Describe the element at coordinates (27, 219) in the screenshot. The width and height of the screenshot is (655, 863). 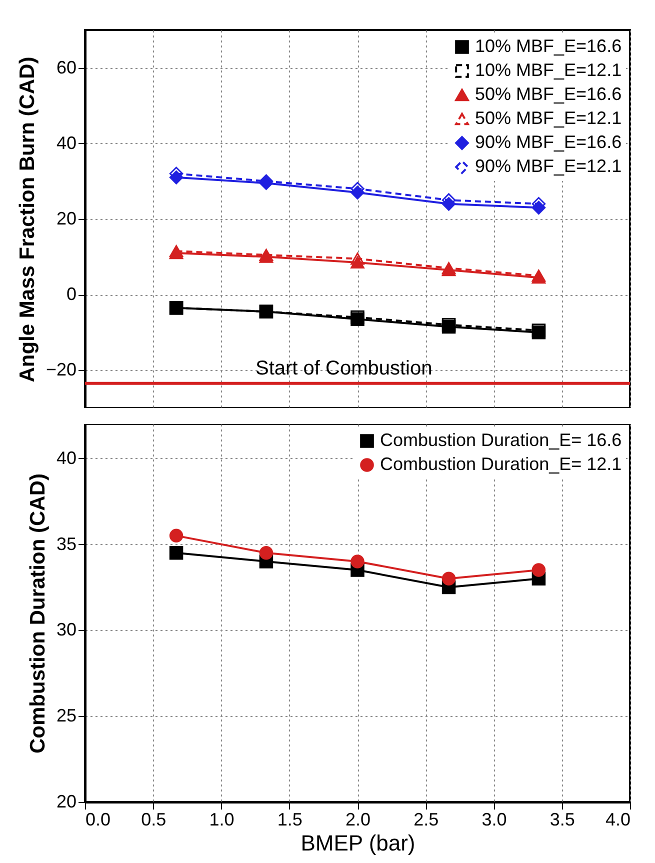
I see `y-axis-title: Angle Mass Fraction Burn (CAD)` at that location.